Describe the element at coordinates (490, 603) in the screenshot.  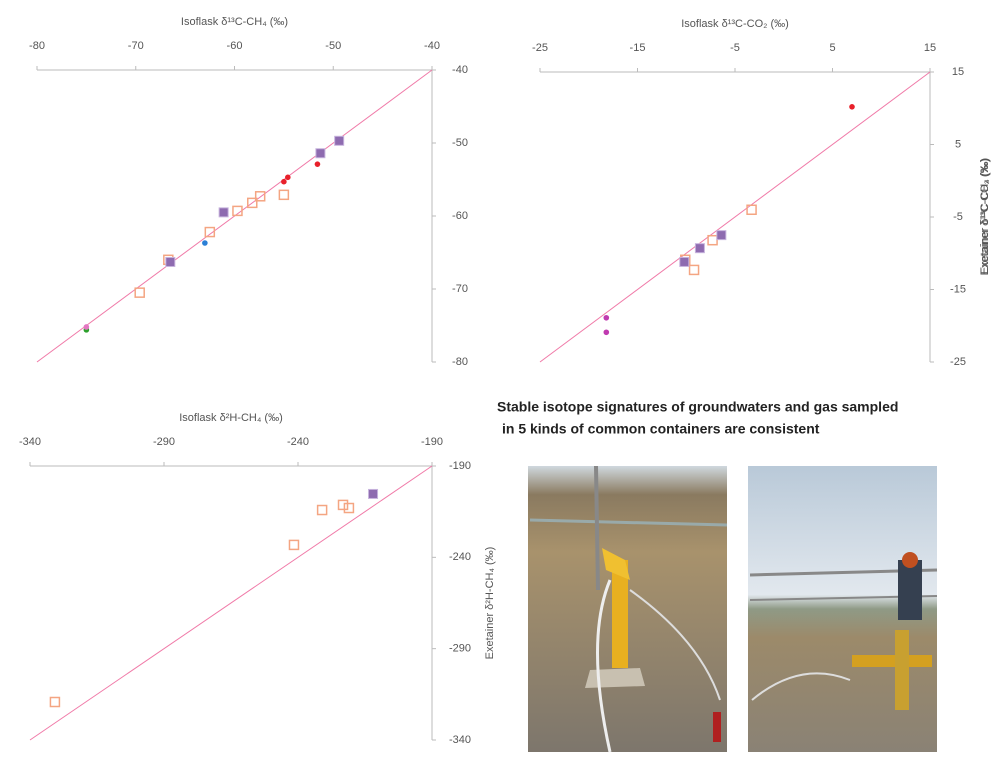
I see `y-axis-title: Exetainer δ²H-CH₄ (‰)` at that location.